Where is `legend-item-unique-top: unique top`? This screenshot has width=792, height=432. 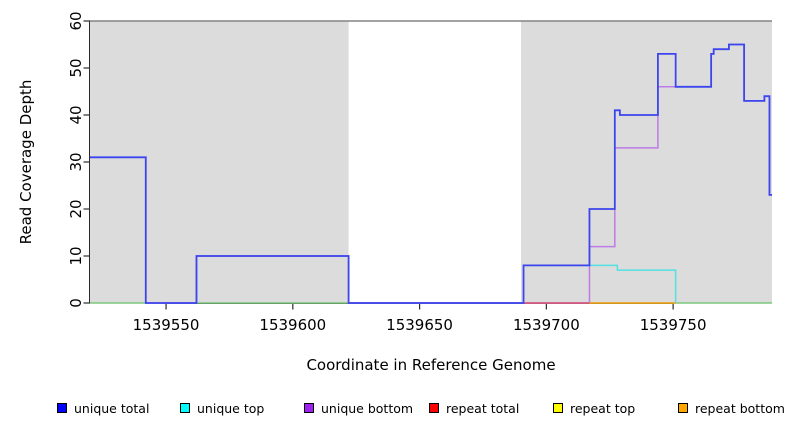 legend-item-unique-top: unique top is located at coordinates (222, 408).